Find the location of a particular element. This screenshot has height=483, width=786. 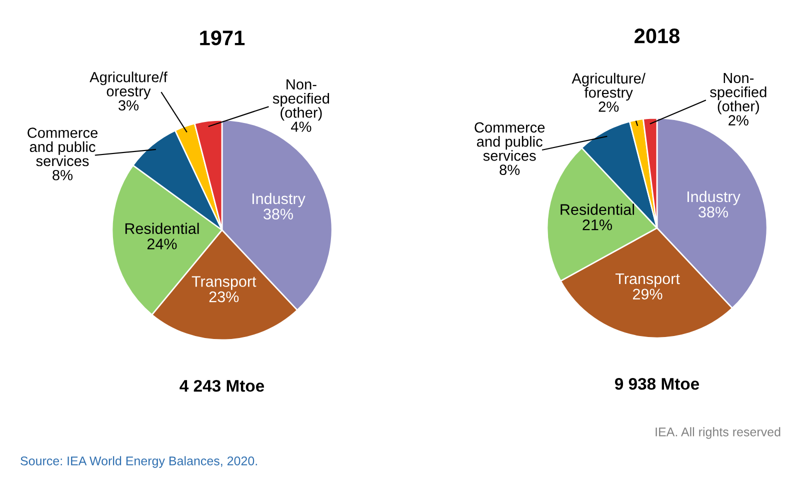

source-note: Source: IEA World Energy Balances, 2020. is located at coordinates (138, 462).